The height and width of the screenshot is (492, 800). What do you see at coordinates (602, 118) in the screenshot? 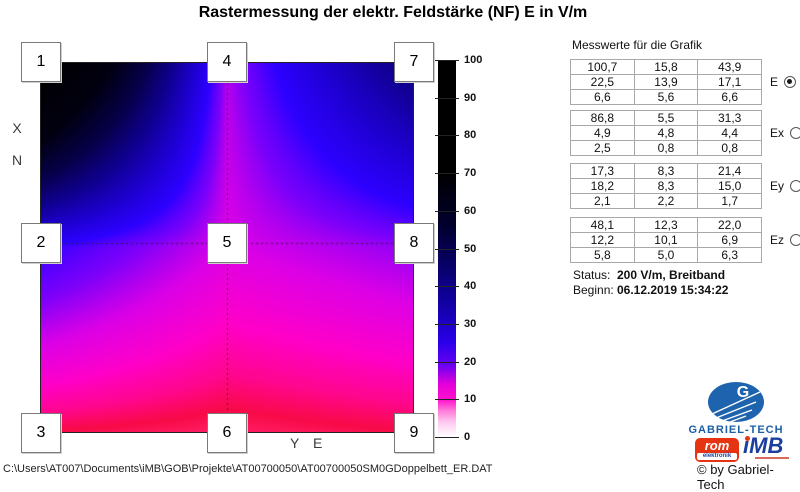
I see `measurement-cell: 86,8` at bounding box center [602, 118].